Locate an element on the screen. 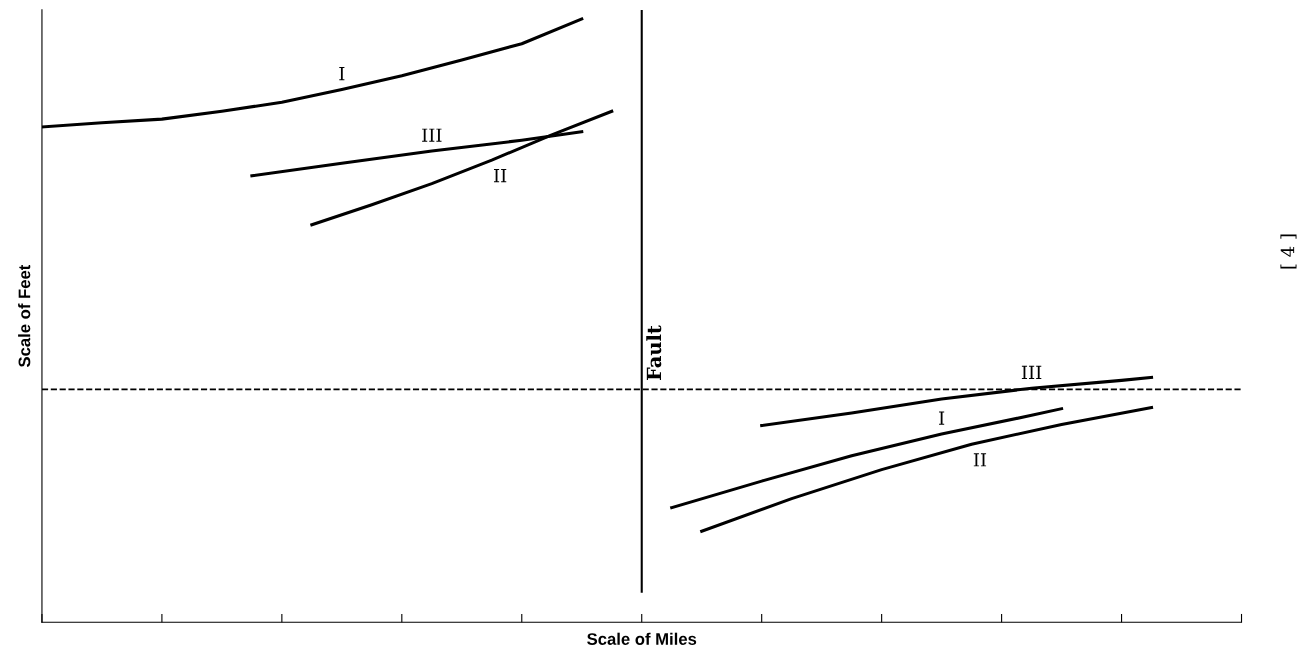 This screenshot has height=662, width=1311. annotation: Fault is located at coordinates (654, 353).